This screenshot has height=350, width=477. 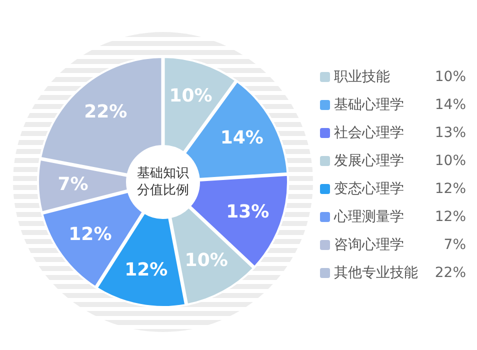 I want to click on legend-label: 社会心理学, so click(x=369, y=132).